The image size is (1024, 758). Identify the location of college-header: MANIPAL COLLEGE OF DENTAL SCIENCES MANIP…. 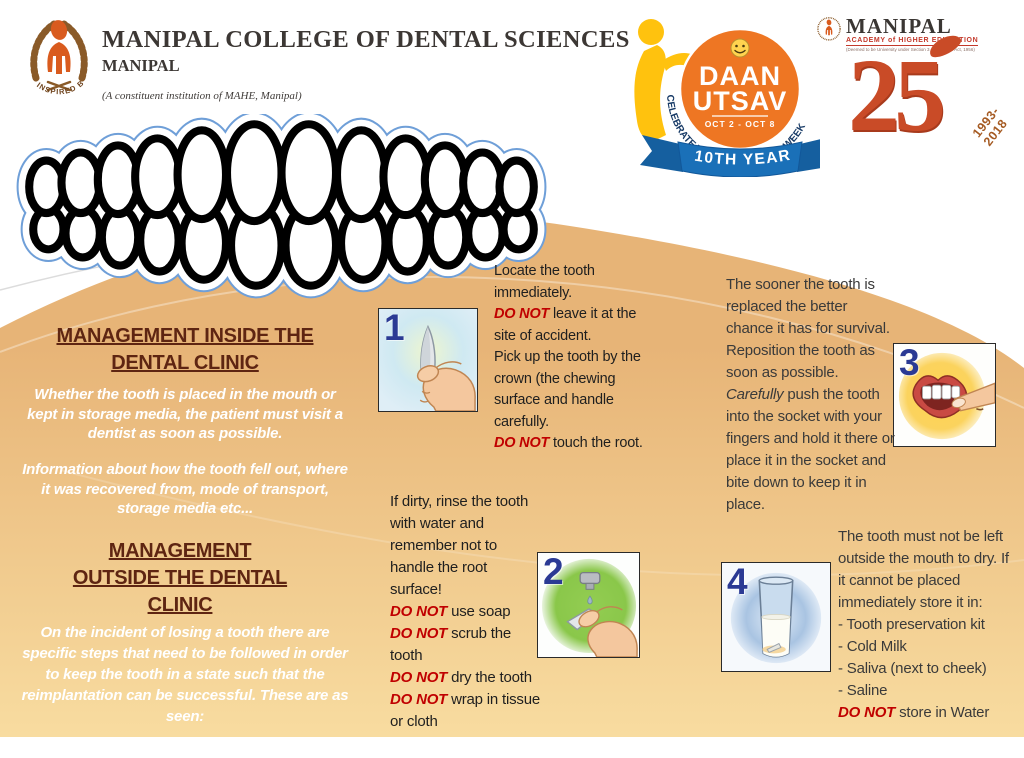
(366, 64).